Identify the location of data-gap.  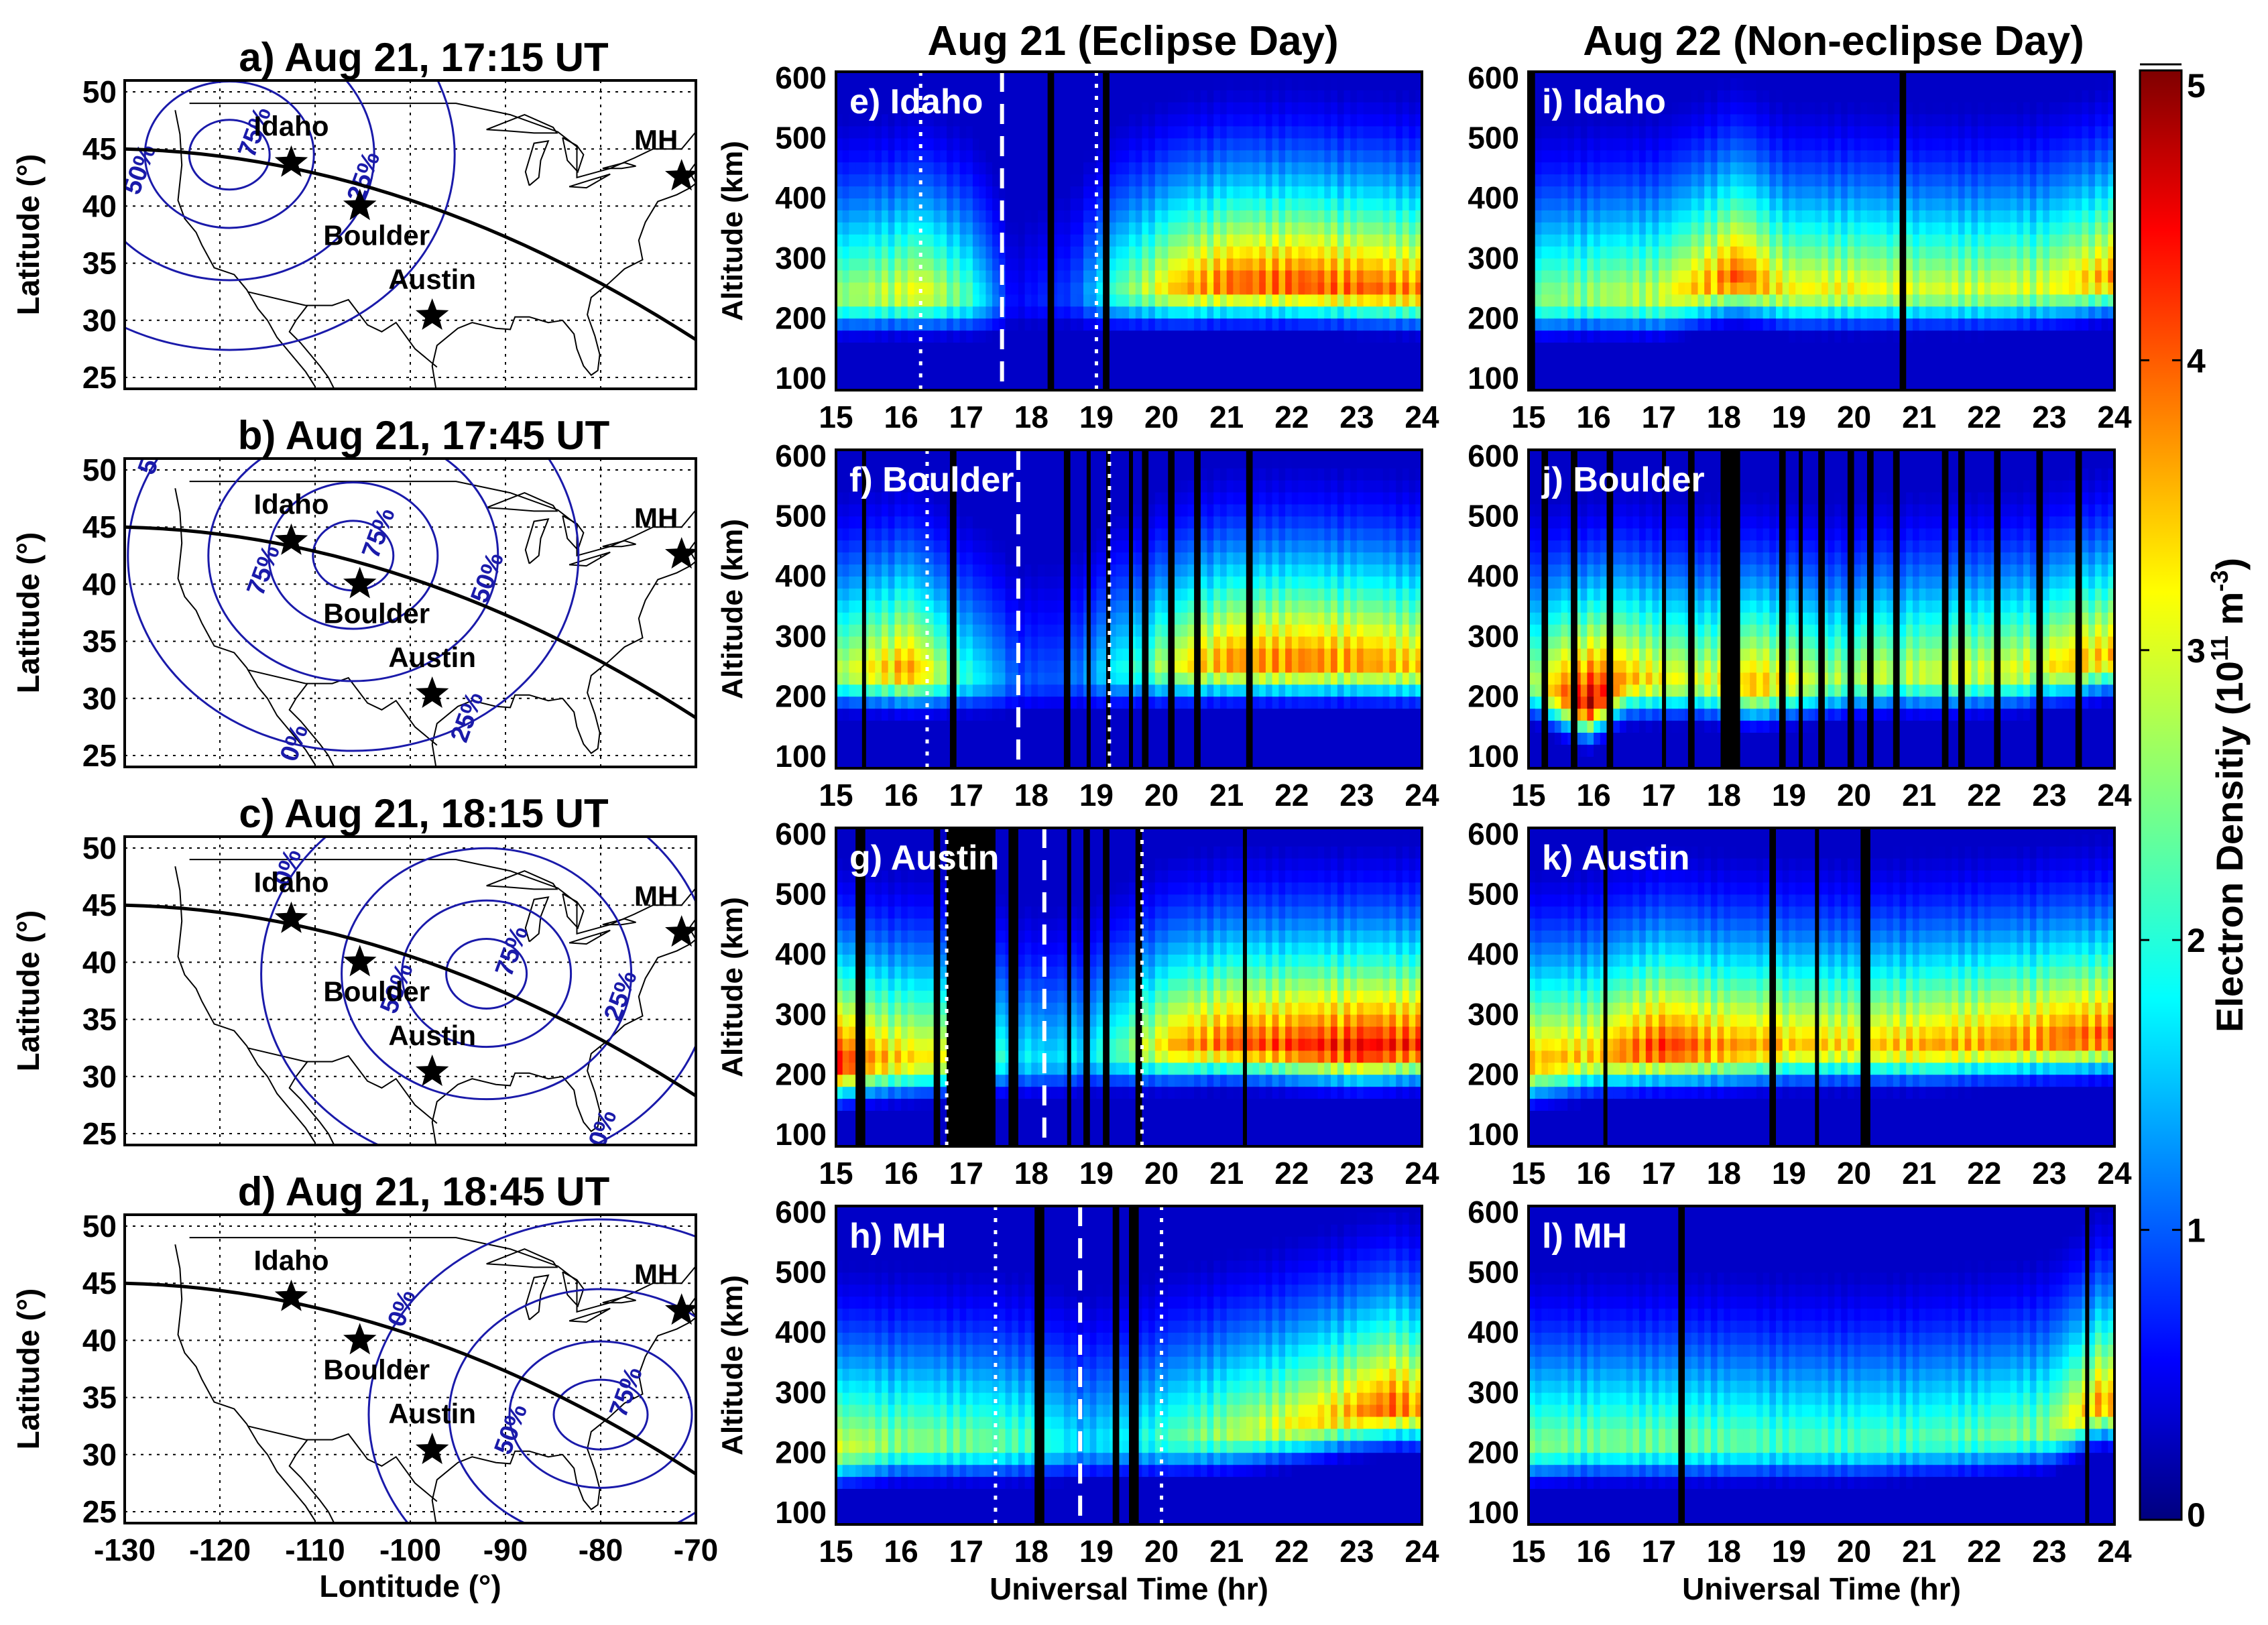
(1106, 231).